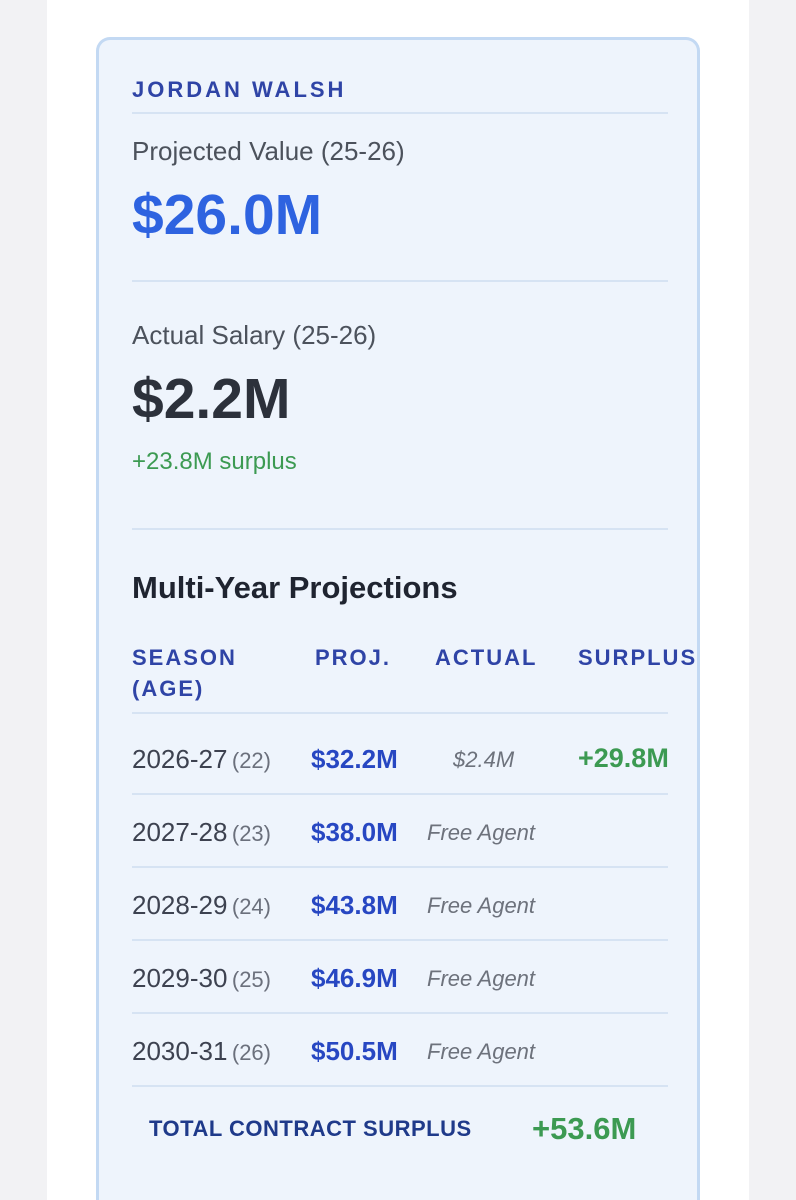  Describe the element at coordinates (214, 461) in the screenshot. I see `surplus-note: +23.8M surplus` at that location.